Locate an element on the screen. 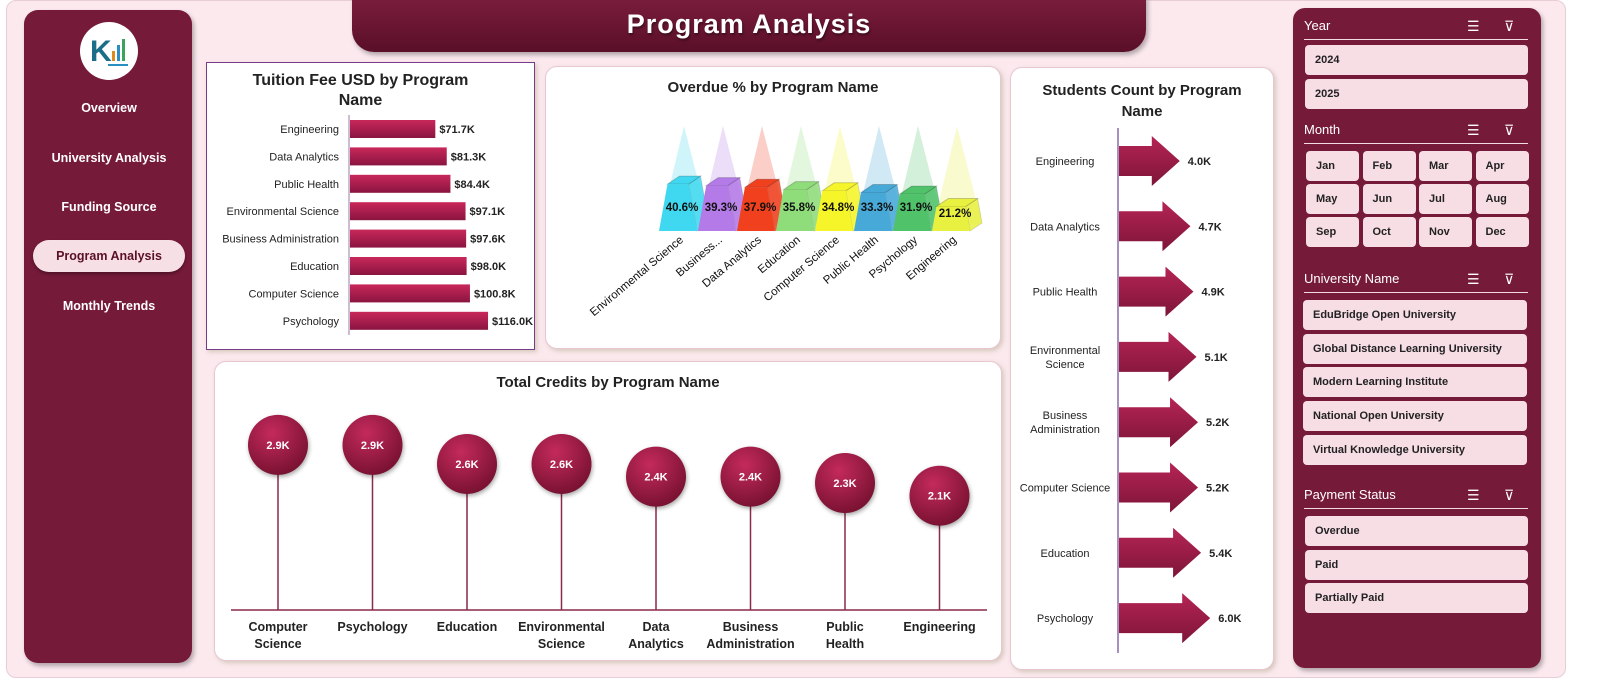  nav-monthly-trends: Monthly Trends is located at coordinates (109, 306).